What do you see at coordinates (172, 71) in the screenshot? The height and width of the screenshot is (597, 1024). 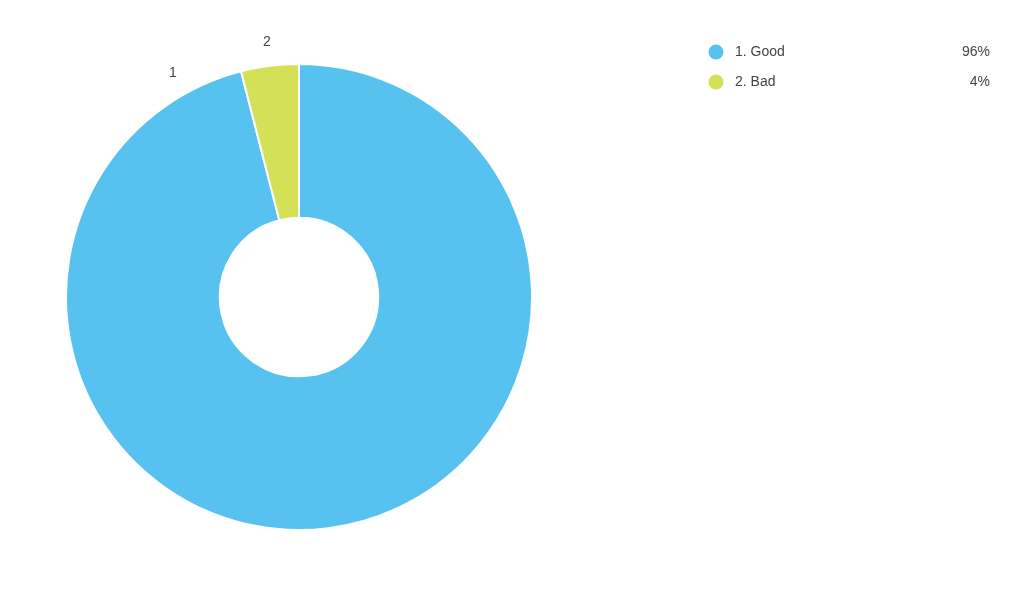 I see `text: 1` at bounding box center [172, 71].